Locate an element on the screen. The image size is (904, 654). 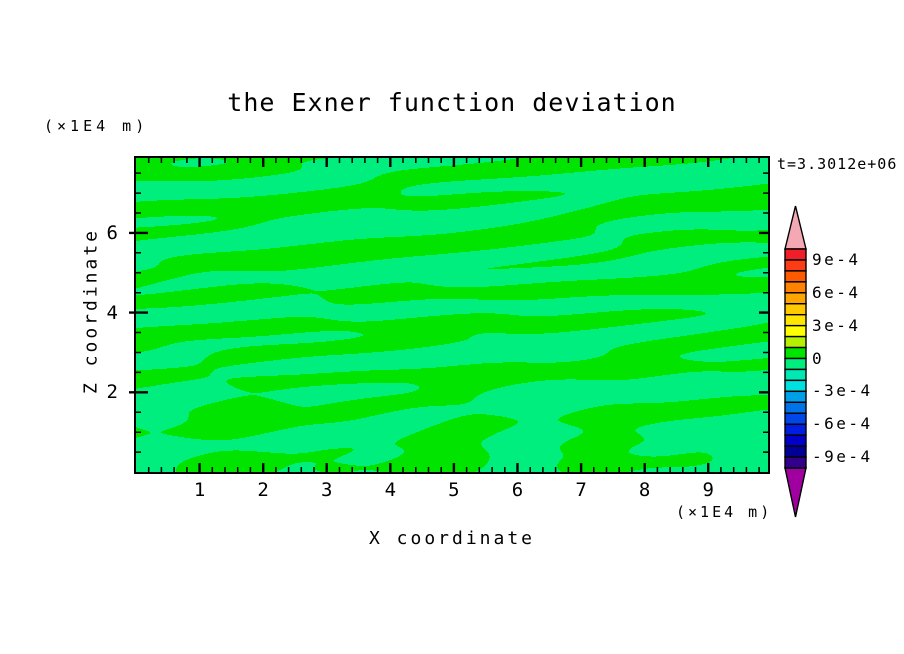
x-axis-unit-note: (×1E4 m) is located at coordinates (724, 512).